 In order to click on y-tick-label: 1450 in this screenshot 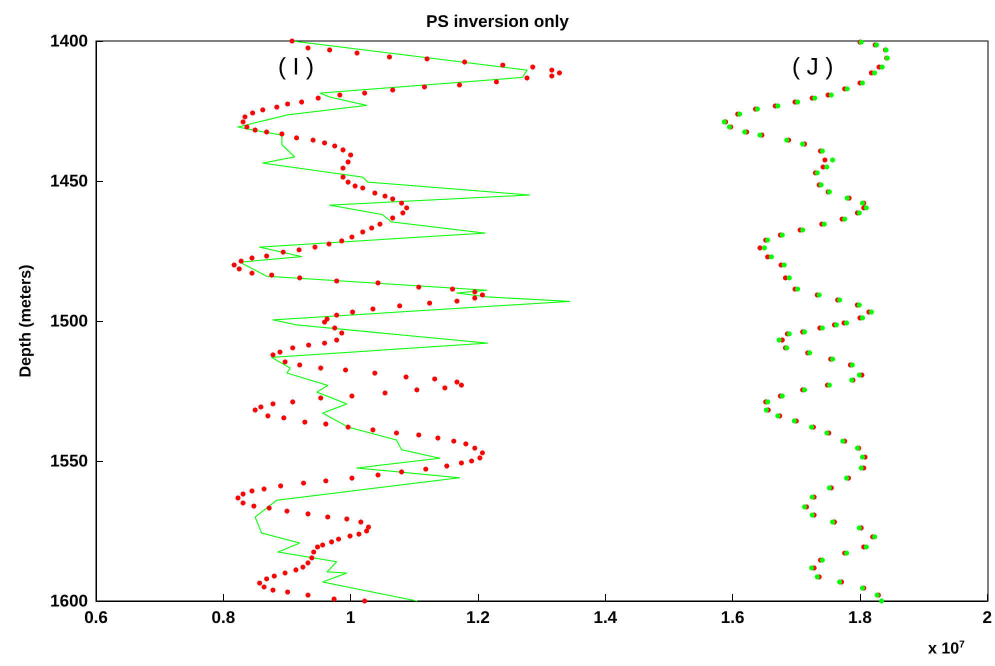, I will do `click(69, 181)`.